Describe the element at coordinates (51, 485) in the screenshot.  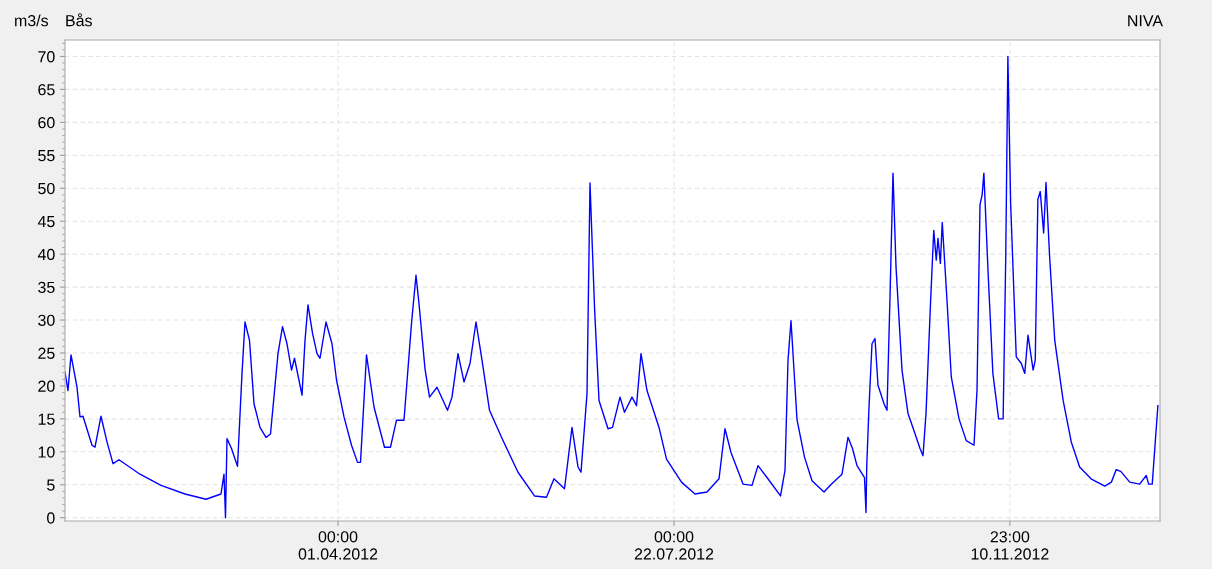
I see `y-tick-label: 5` at that location.